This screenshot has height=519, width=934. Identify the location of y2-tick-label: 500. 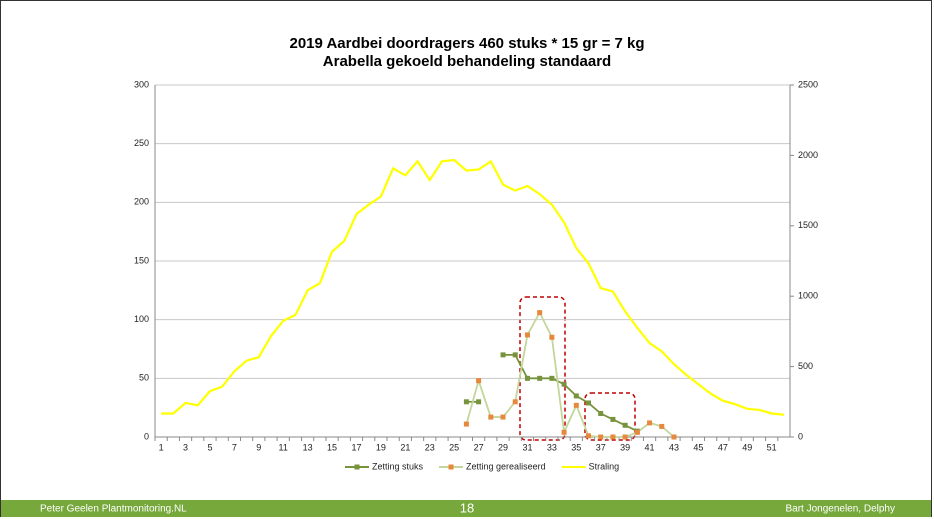
(805, 366).